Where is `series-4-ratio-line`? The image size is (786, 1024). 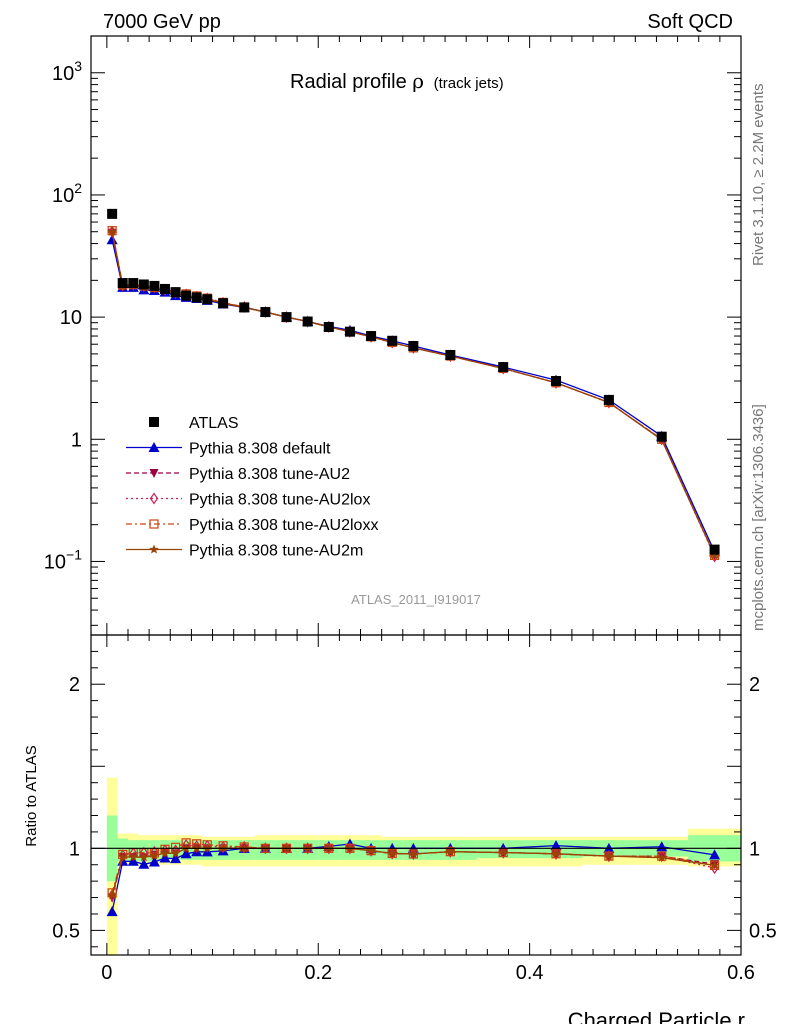
series-4-ratio-line is located at coordinates (413, 868).